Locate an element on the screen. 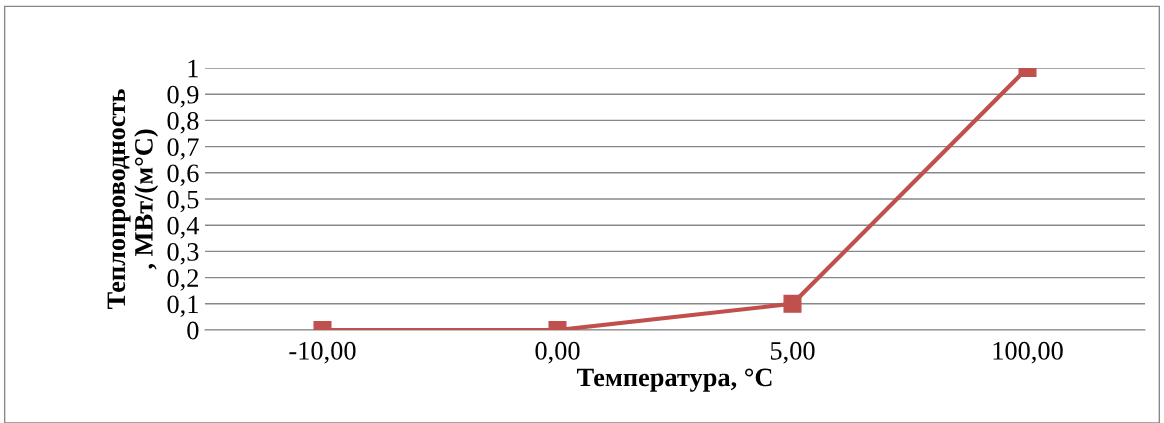  x-tick-label: 0,00 is located at coordinates (557, 352).